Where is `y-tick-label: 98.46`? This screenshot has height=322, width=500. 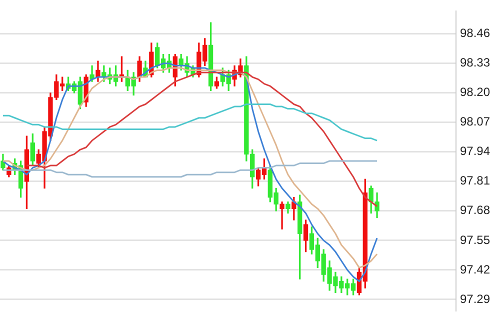
y-tick-label: 98.46 is located at coordinates (475, 33).